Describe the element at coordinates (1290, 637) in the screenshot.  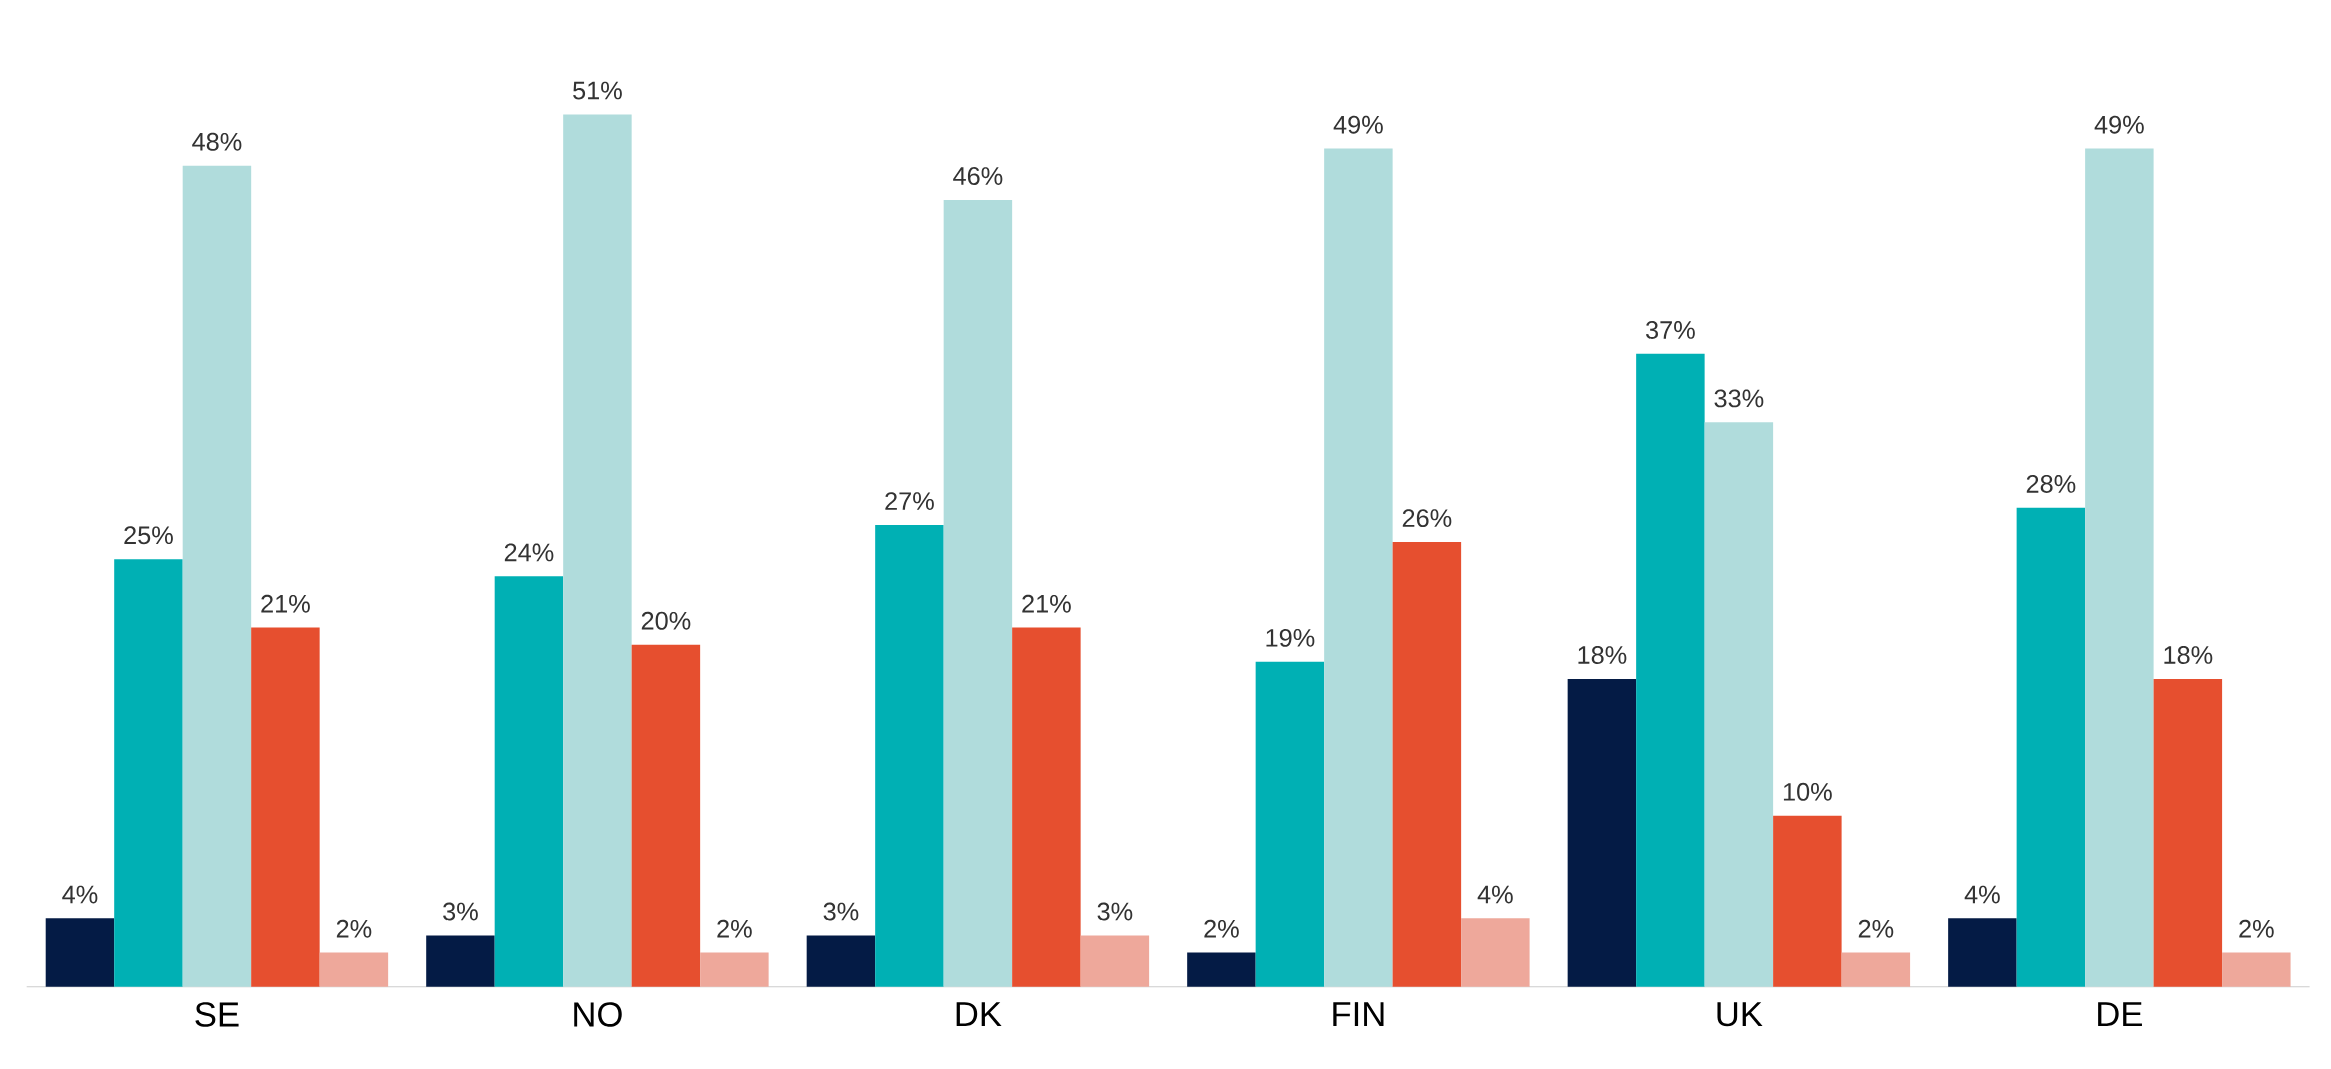
I see `data-label: 19%` at that location.